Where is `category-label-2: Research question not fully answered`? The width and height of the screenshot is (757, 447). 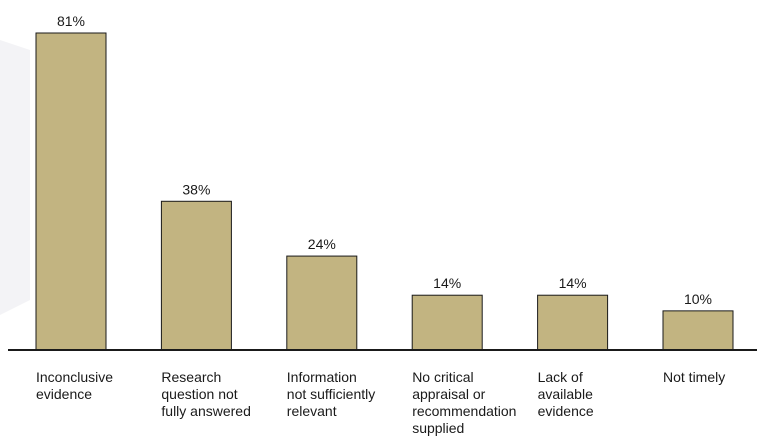 category-label-2: Research question not fully answered is located at coordinates (206, 394).